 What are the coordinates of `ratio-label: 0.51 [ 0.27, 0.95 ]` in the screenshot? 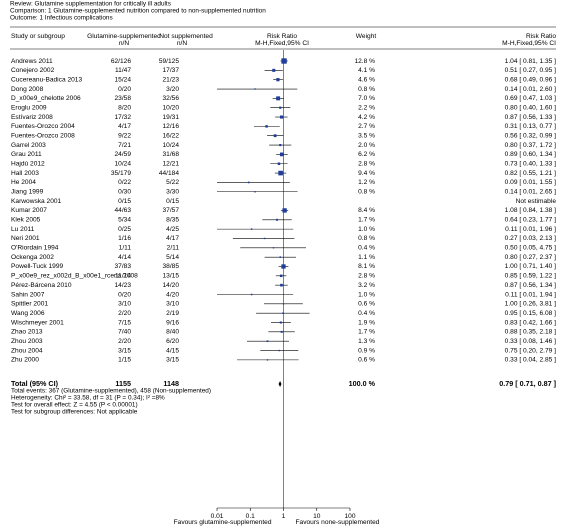 It's located at (530, 70).